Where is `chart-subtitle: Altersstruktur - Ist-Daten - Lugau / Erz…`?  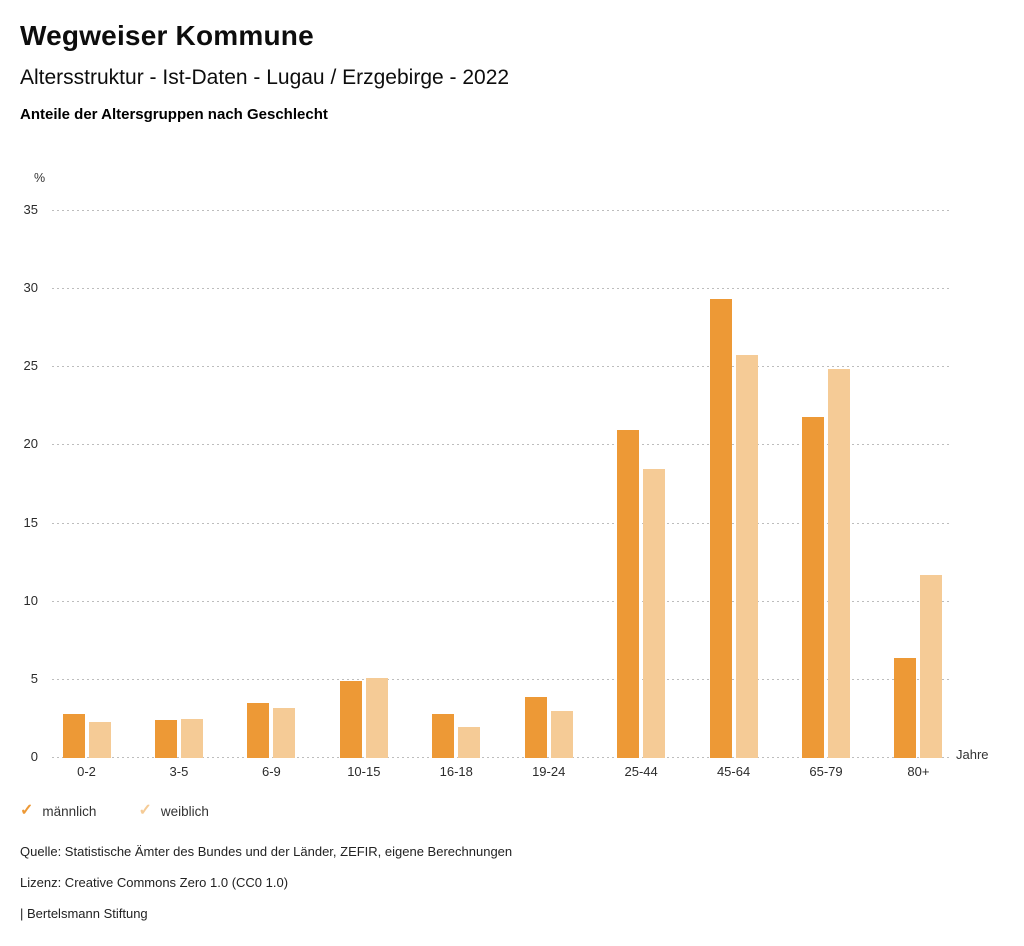 chart-subtitle: Altersstruktur - Ist-Daten - Lugau / Erz… is located at coordinates (265, 77).